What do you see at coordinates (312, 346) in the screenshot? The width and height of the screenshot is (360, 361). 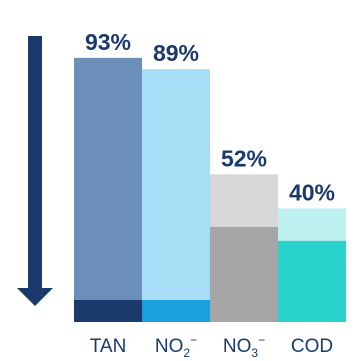 I see `category-label: COD` at bounding box center [312, 346].